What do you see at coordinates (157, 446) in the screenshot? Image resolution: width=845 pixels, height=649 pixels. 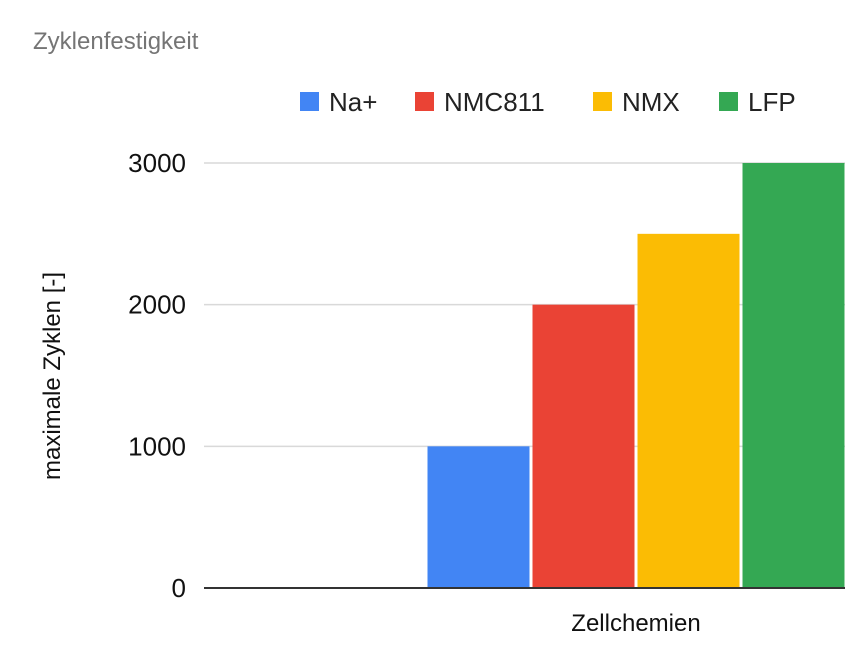 I see `y-tick-label: 1000` at bounding box center [157, 446].